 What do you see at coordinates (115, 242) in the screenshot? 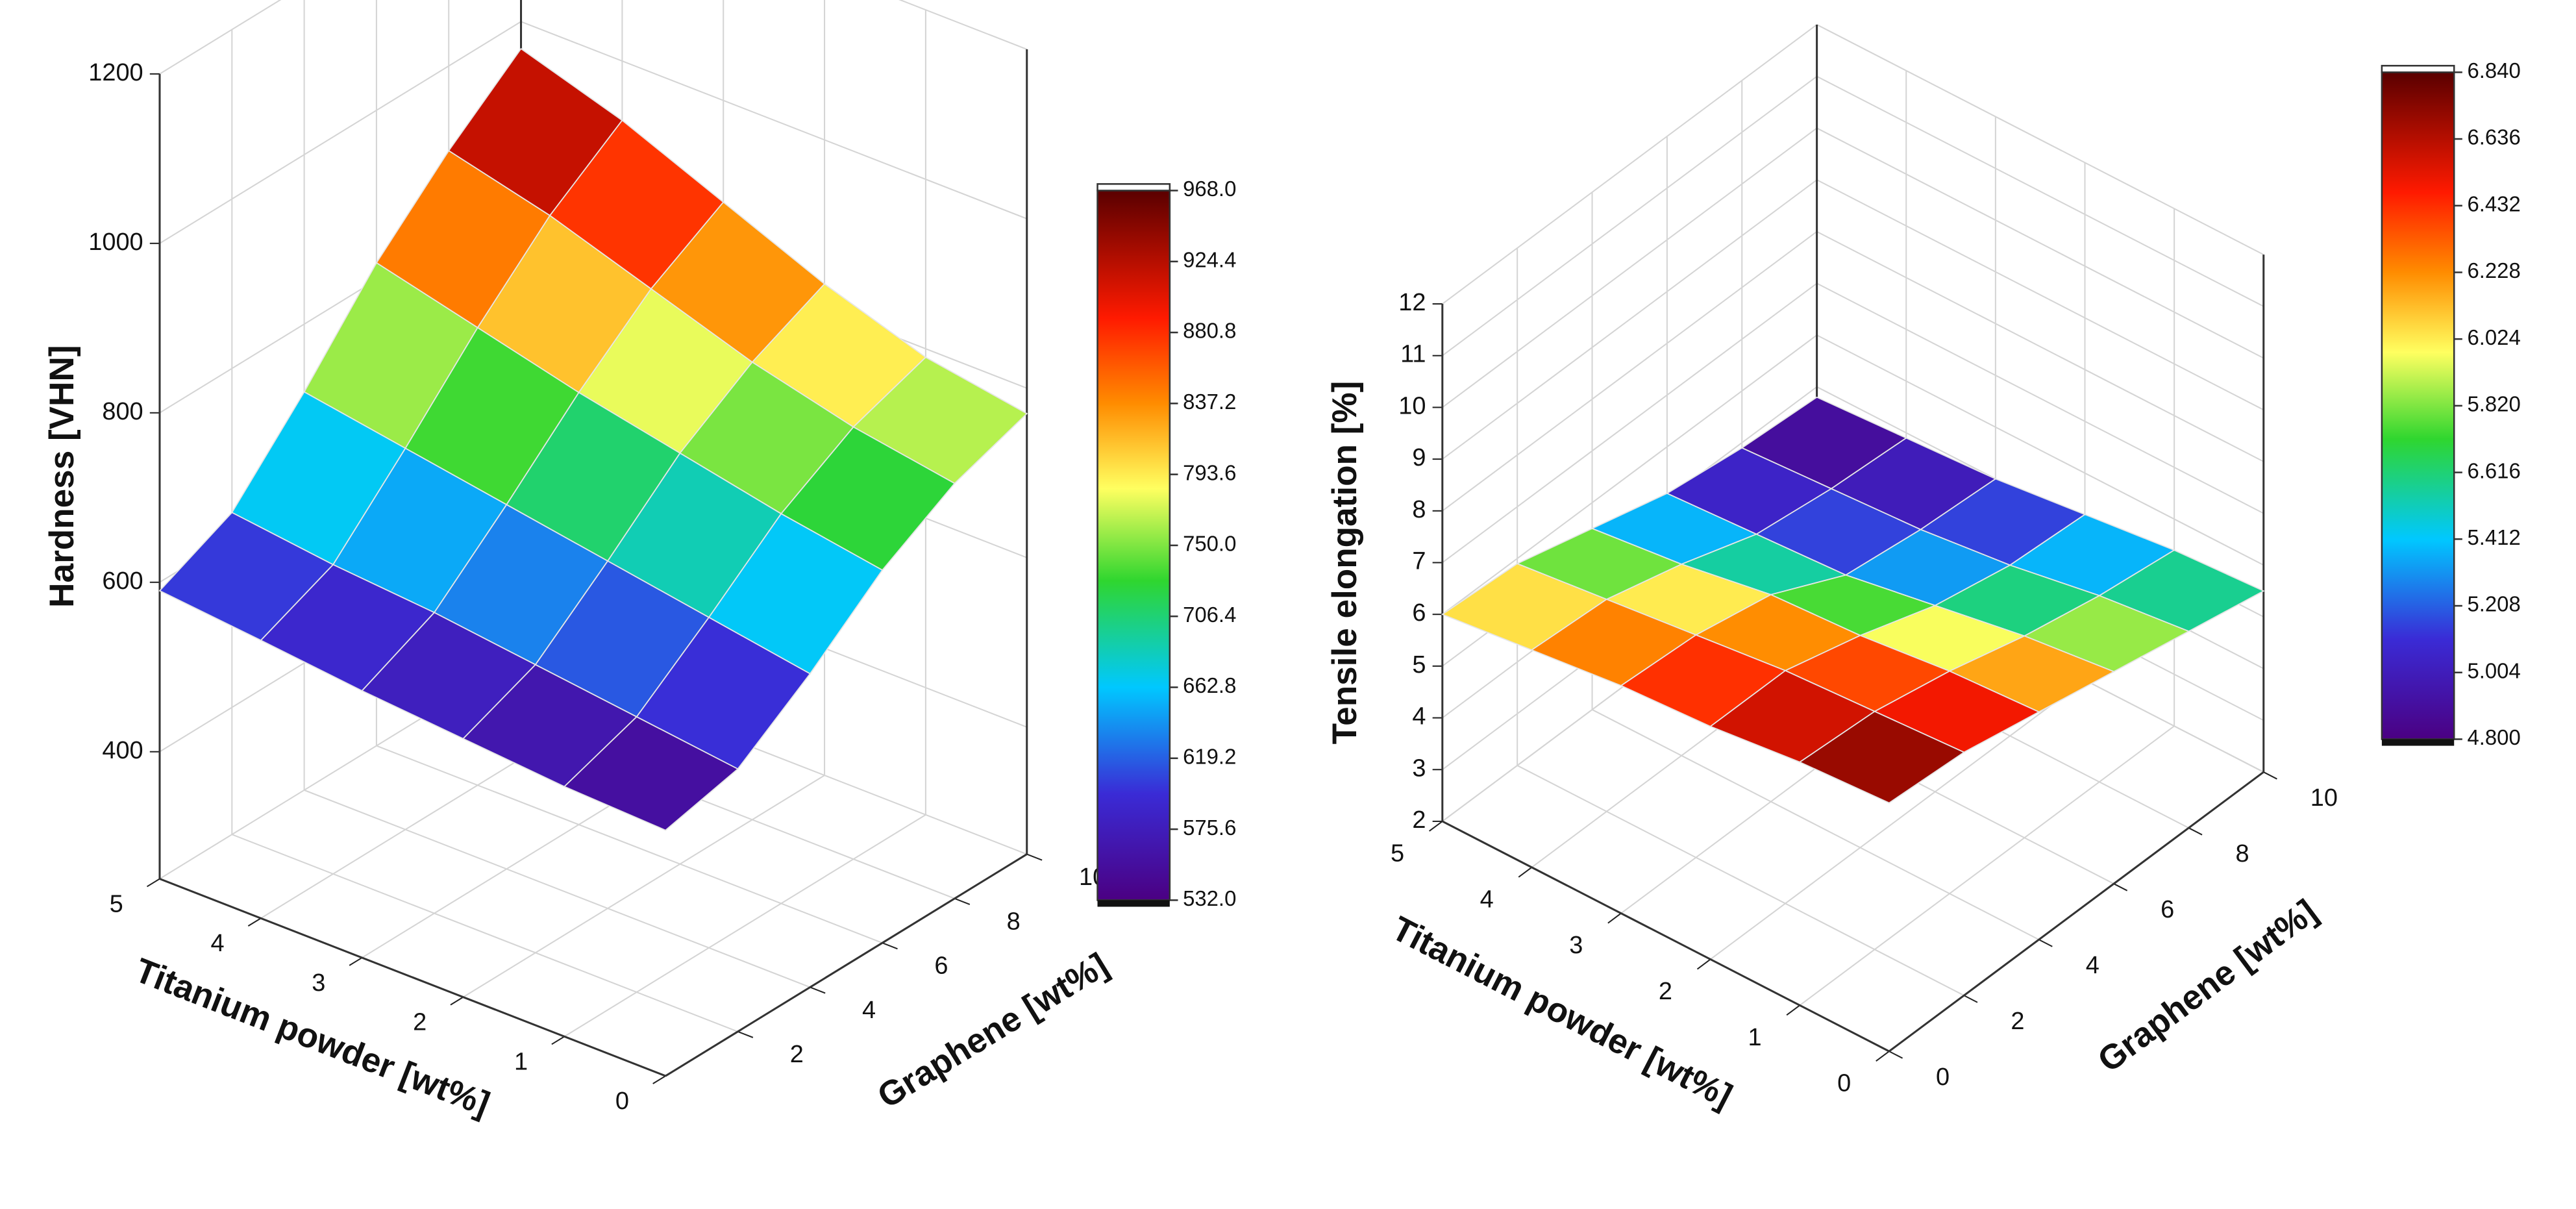
I see `z-tick-label: 1000` at bounding box center [115, 242].